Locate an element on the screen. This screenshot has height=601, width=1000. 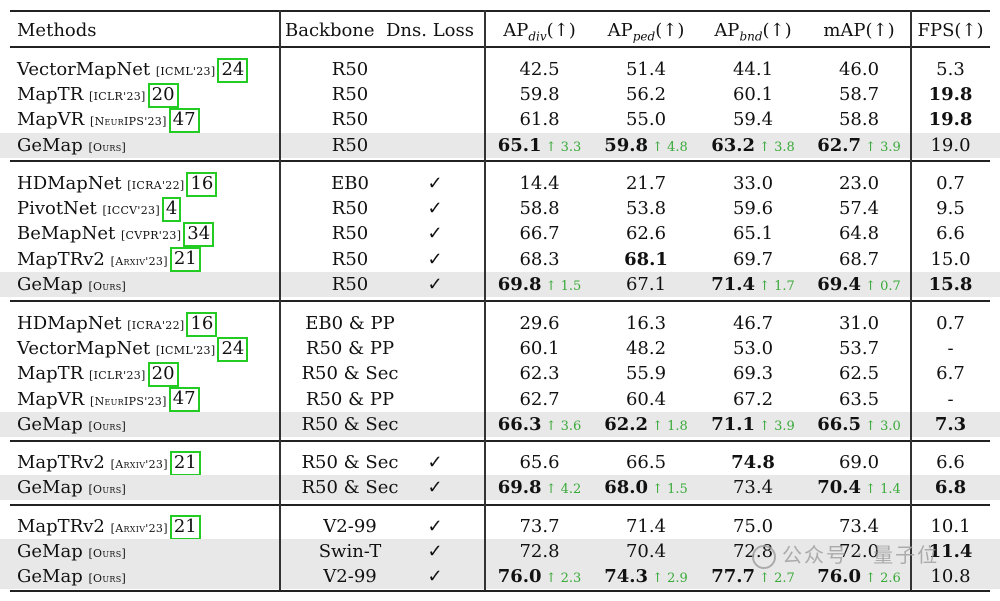
value: 74.3 is located at coordinates (626, 577).